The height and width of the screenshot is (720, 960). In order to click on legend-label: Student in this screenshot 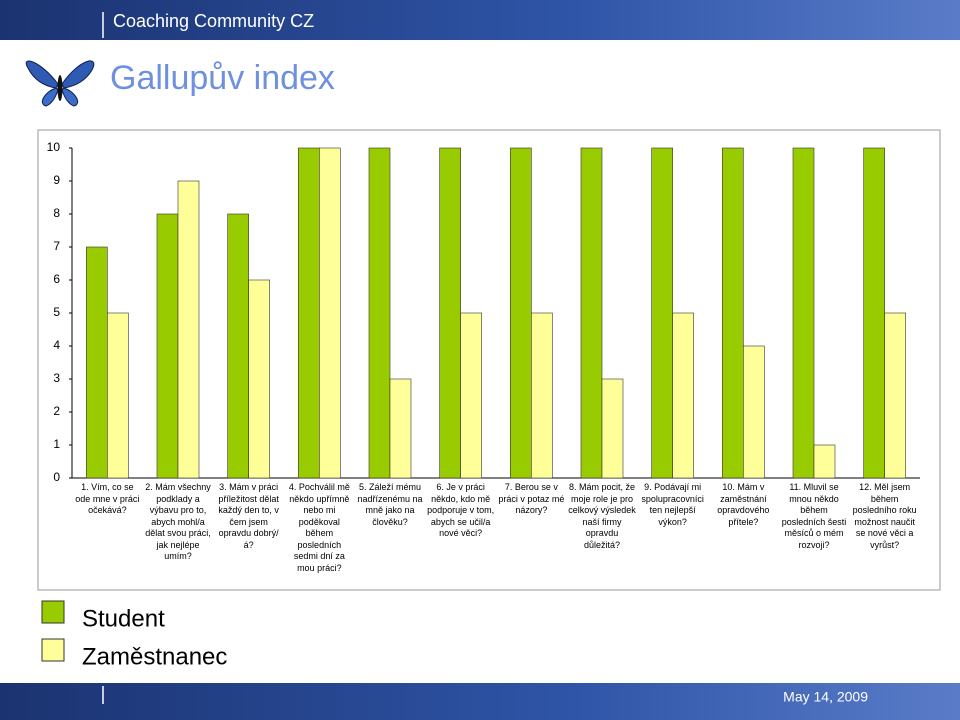, I will do `click(123, 618)`.